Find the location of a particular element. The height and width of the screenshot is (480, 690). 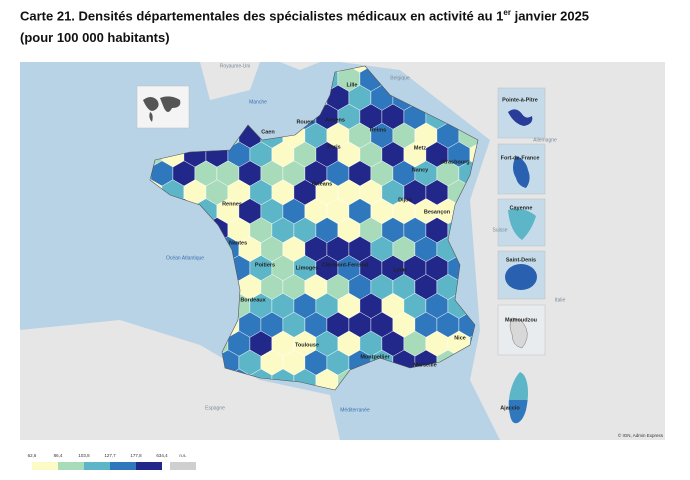

city-label: Orléans is located at coordinates (322, 184).